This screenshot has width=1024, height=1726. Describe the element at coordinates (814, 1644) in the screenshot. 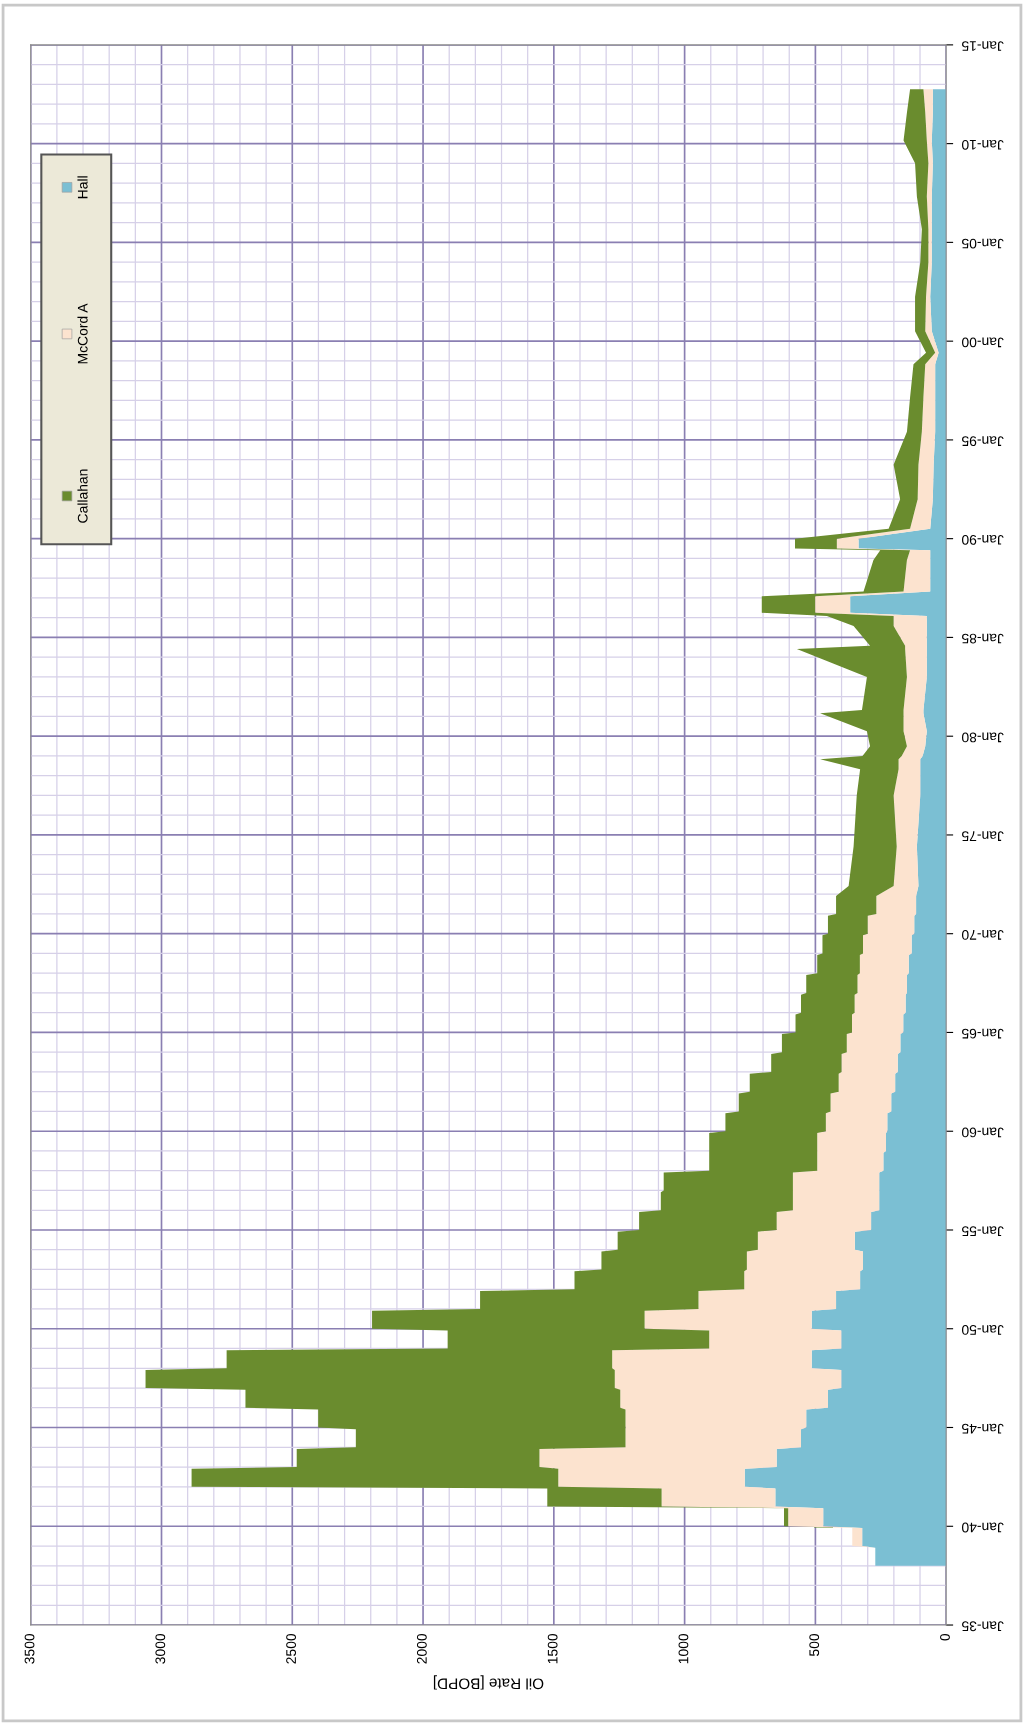

I see `x-tick-label: 500` at that location.